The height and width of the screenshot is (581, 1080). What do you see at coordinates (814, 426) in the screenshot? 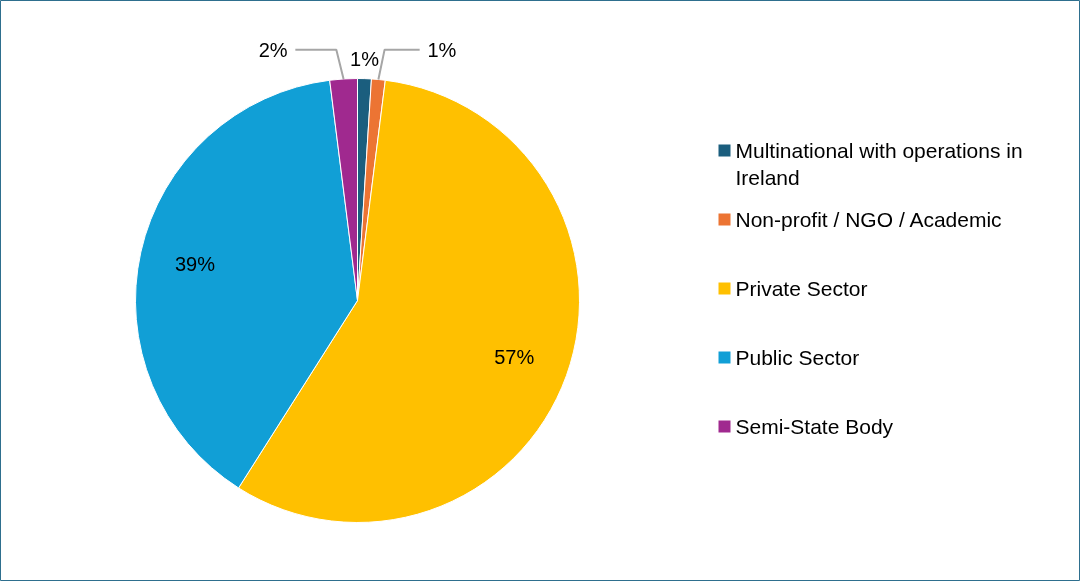
I see `legend-label: Semi-State Body` at bounding box center [814, 426].